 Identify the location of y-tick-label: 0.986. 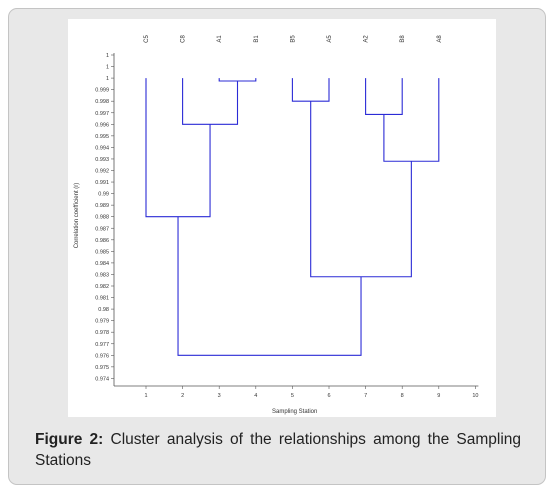
(102, 241).